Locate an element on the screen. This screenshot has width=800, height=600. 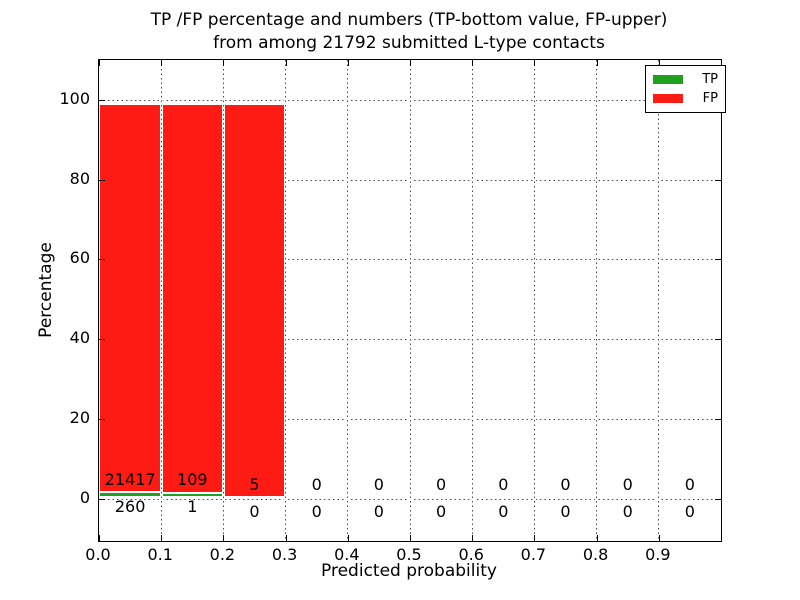
legend-row-tp: TP is located at coordinates (685, 79).